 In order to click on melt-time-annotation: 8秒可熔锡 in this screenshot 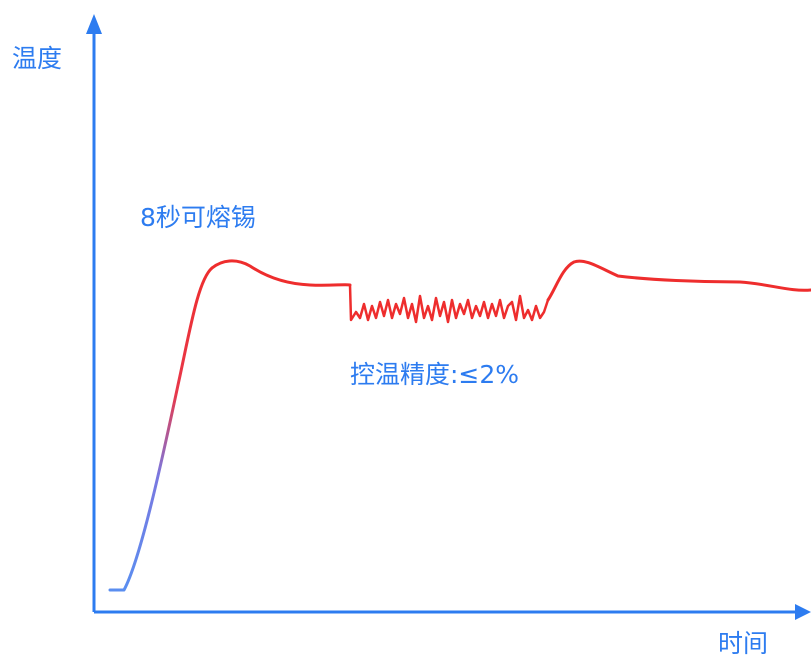, I will do `click(198, 217)`.